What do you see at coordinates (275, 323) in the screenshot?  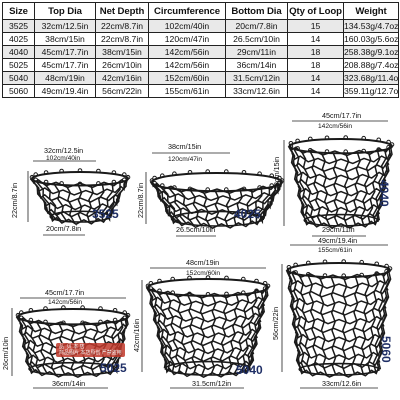 I see `net-depth-label: 56cm/22in` at bounding box center [275, 323].